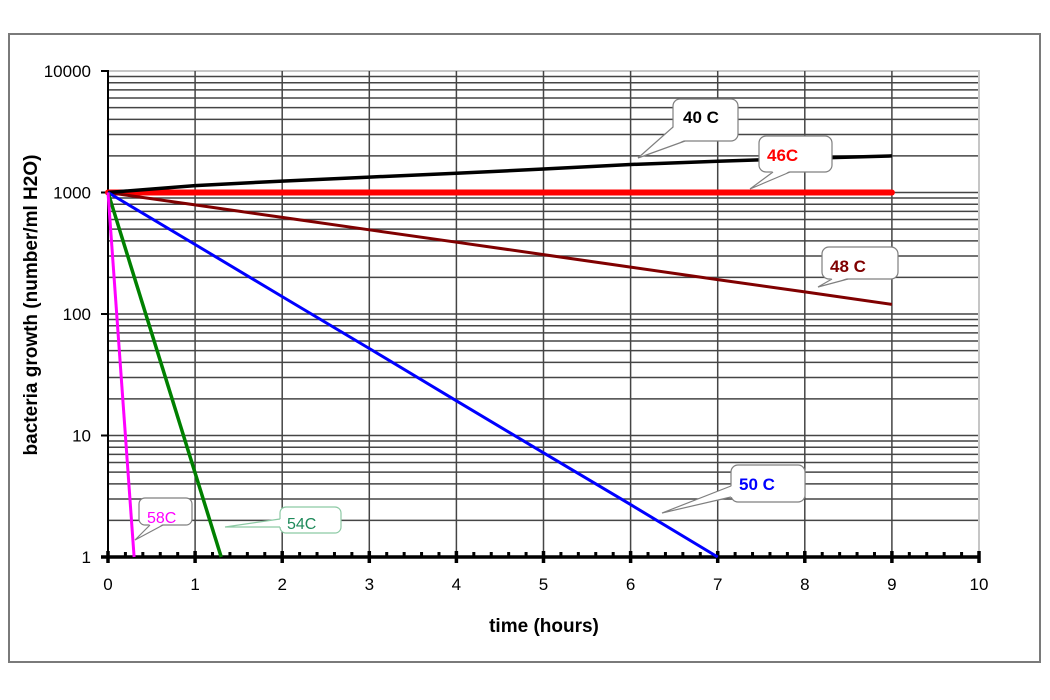  I want to click on callout-46c: 46C, so click(791, 162).